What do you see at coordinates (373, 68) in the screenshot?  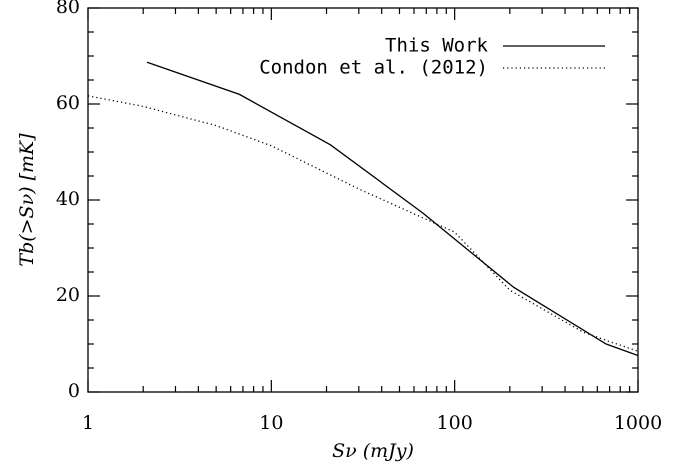 I see `legend-label: Condon et al. (2012)` at bounding box center [373, 68].